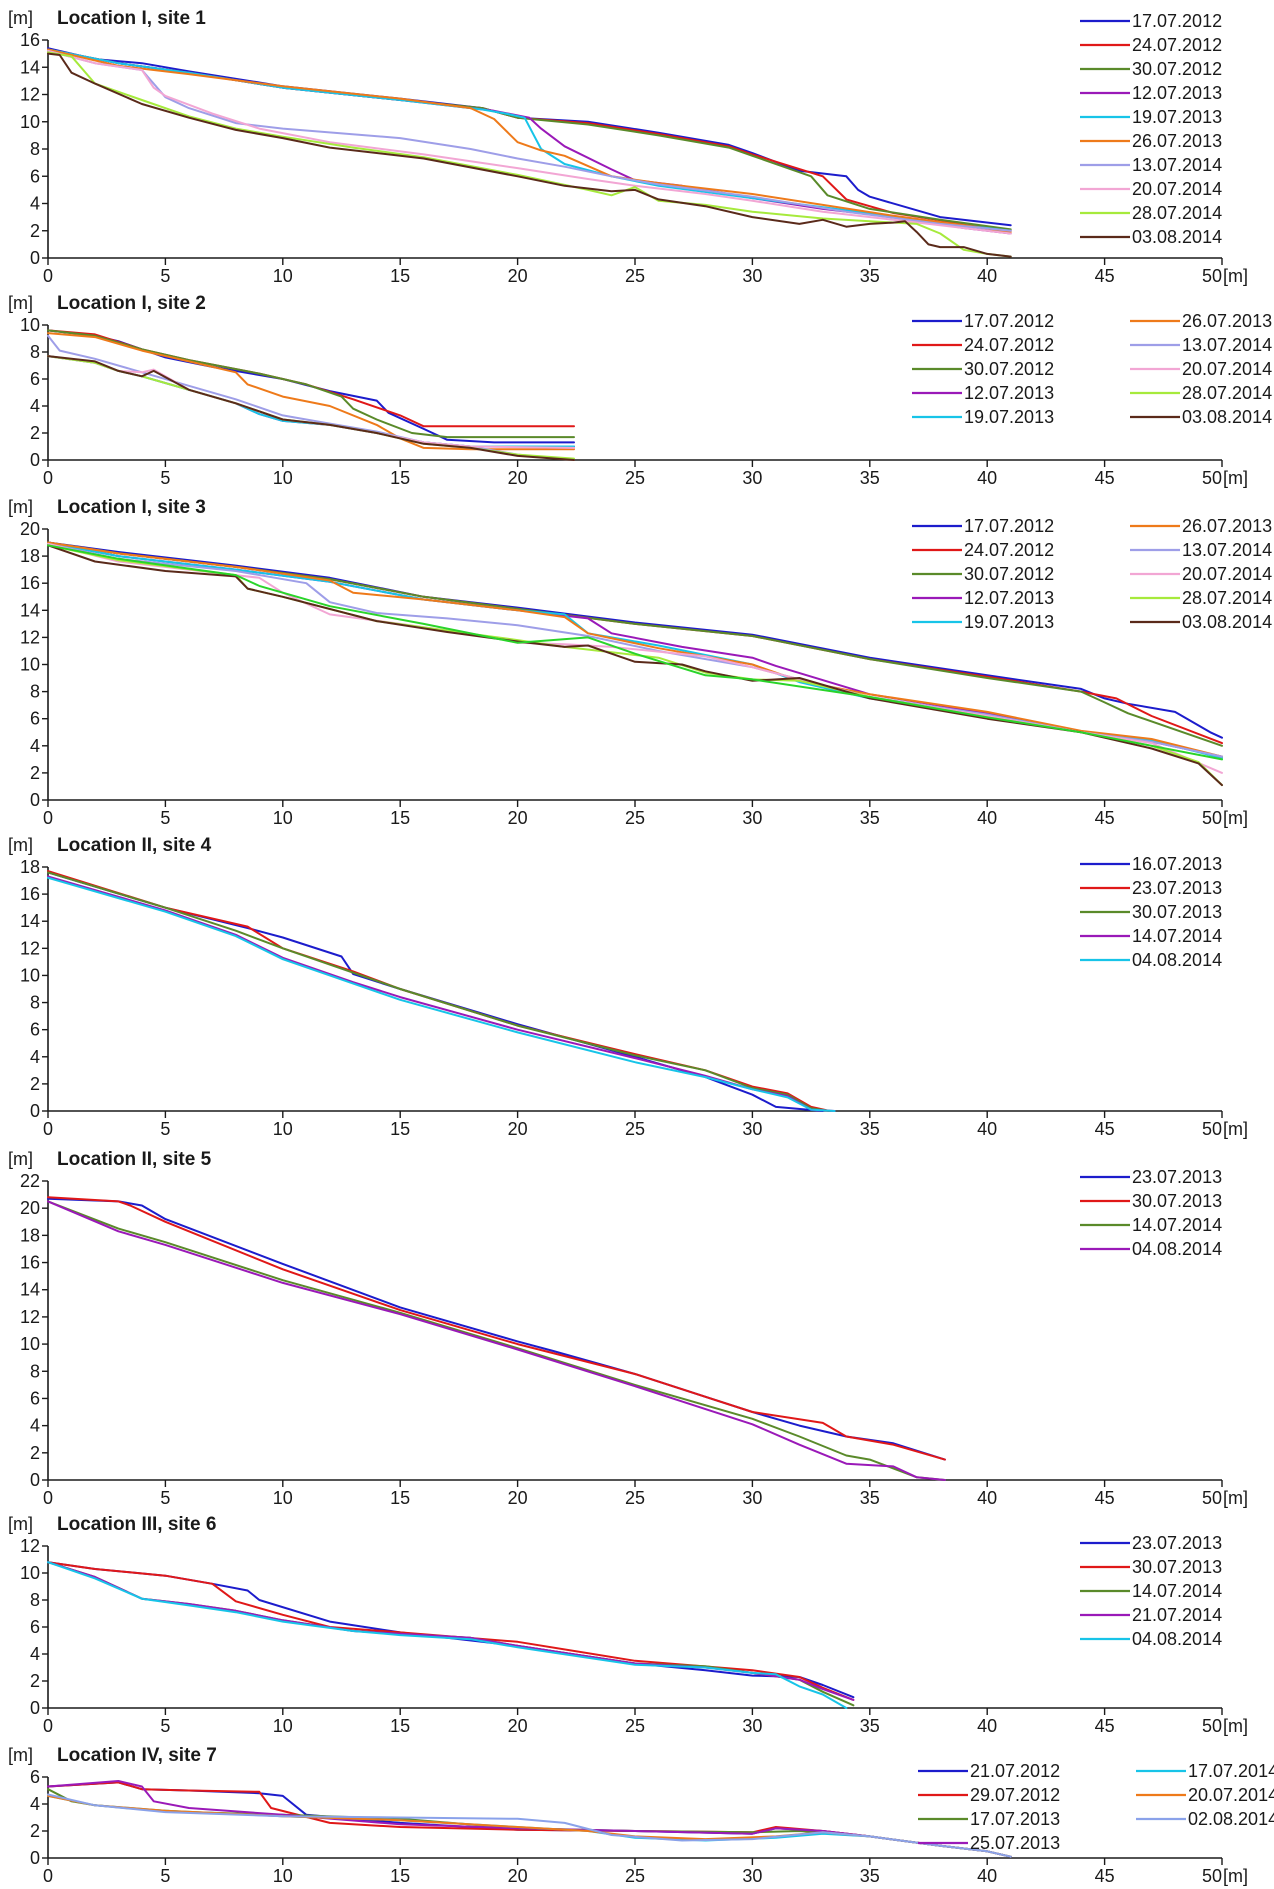  What do you see at coordinates (1015, 1843) in the screenshot?
I see `legend-label: 25.07.2013` at bounding box center [1015, 1843].